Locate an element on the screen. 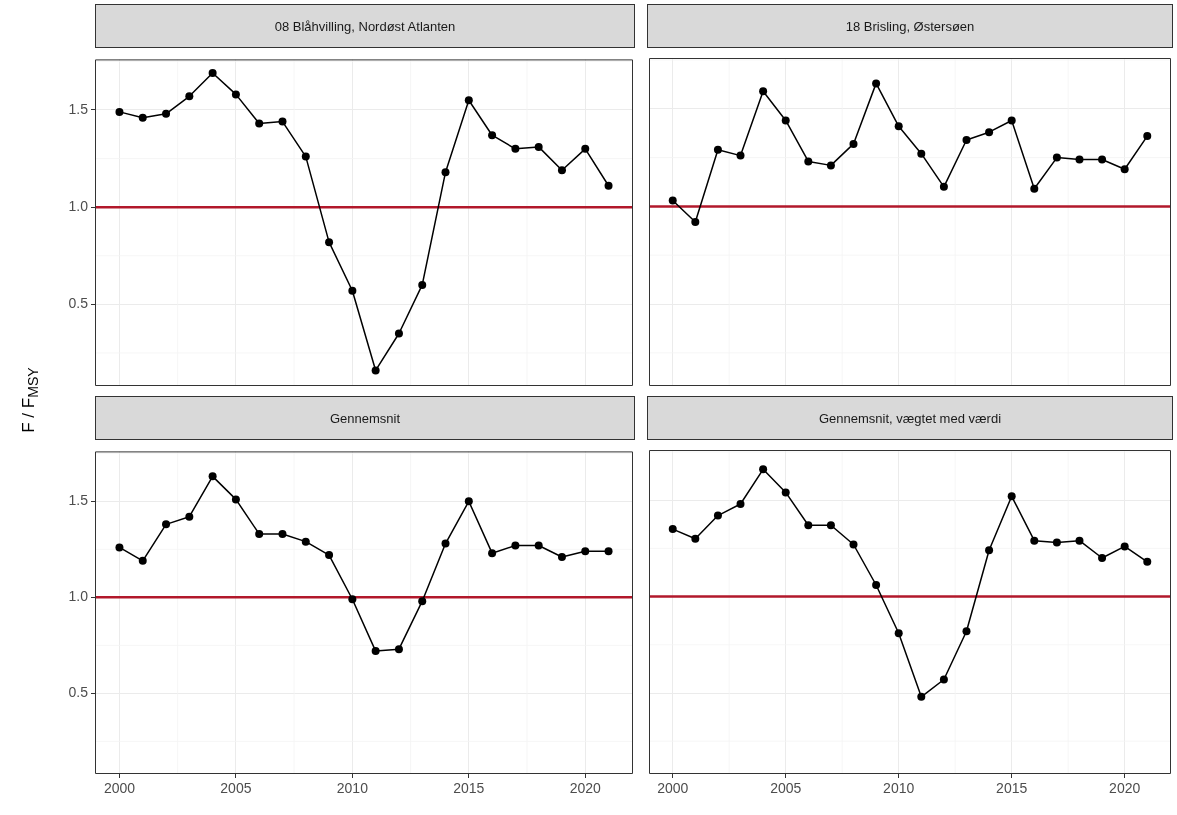 The image size is (1177, 815). chart-title: 18 Brisling, Østersøen is located at coordinates (910, 26).